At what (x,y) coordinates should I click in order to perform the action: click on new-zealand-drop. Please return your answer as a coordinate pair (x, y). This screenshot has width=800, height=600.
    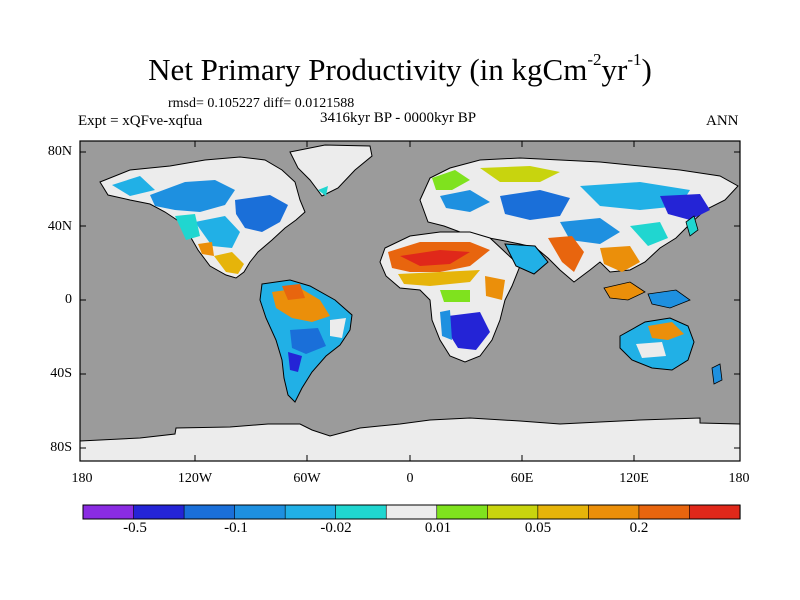
    Looking at the image, I should click on (717, 374).